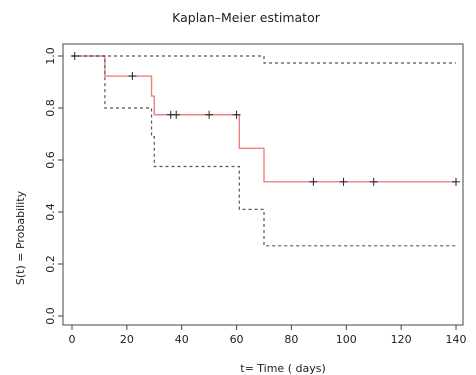  What do you see at coordinates (50, 316) in the screenshot?
I see `y-tick-label: 0.0` at bounding box center [50, 316].